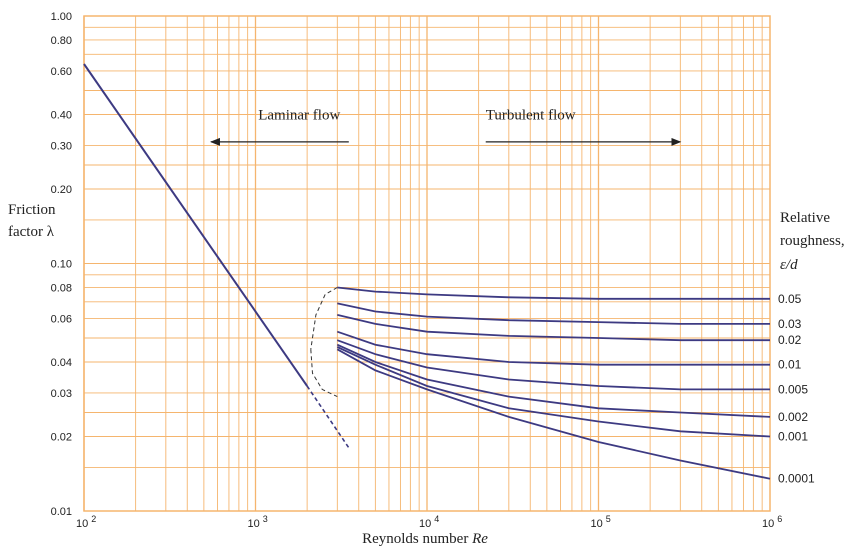  Describe the element at coordinates (61, 319) in the screenshot. I see `y-tick-label: 0.06` at that location.